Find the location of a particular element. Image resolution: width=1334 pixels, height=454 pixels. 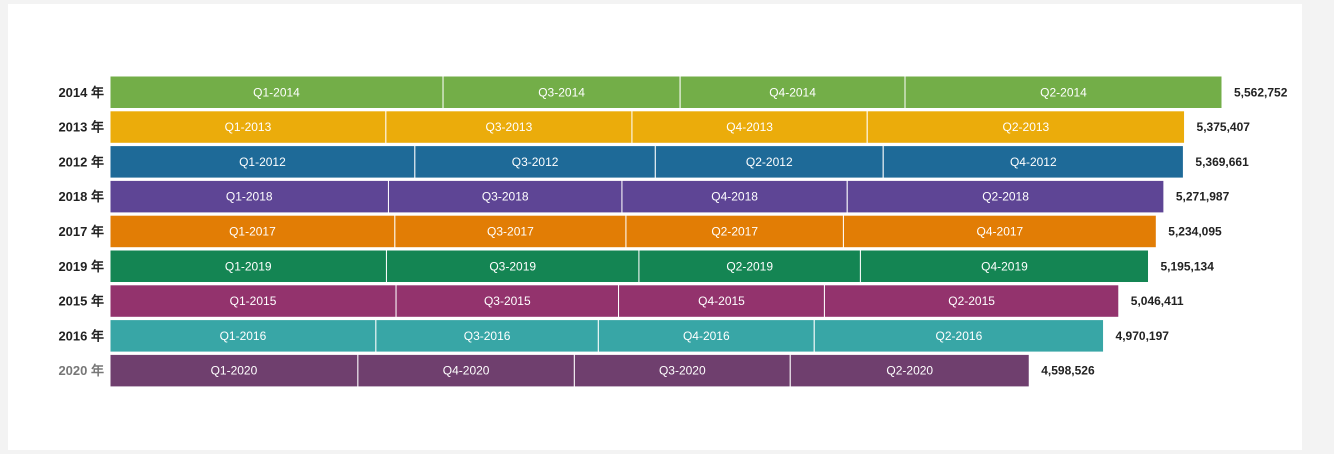

segment-label: Q1-2017 is located at coordinates (252, 231).